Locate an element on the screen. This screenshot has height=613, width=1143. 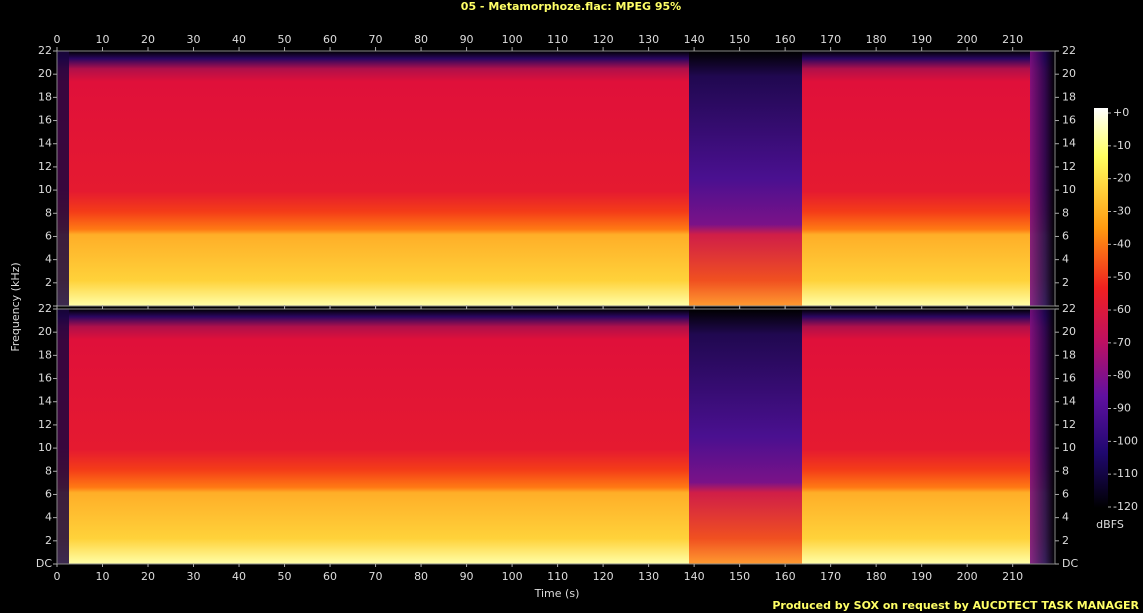
colorbar-tick-label: -90 is located at coordinates (1122, 408).